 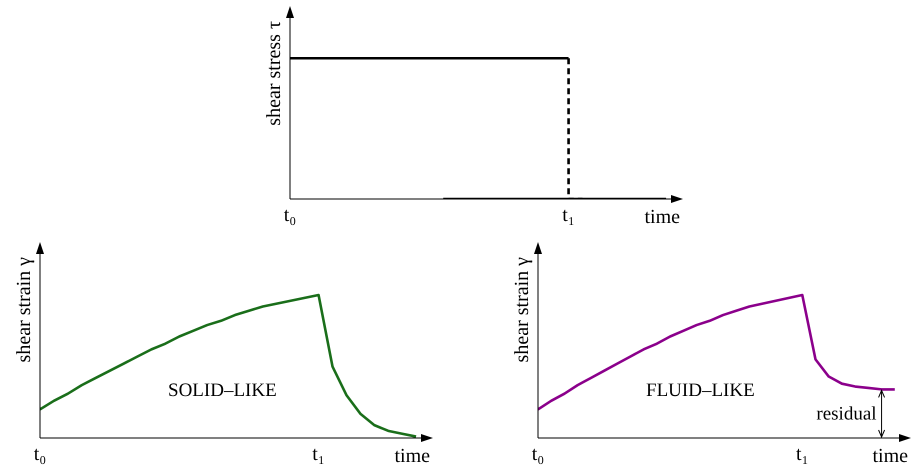 I want to click on annotation: SOLID–LIKE, so click(x=222, y=391).